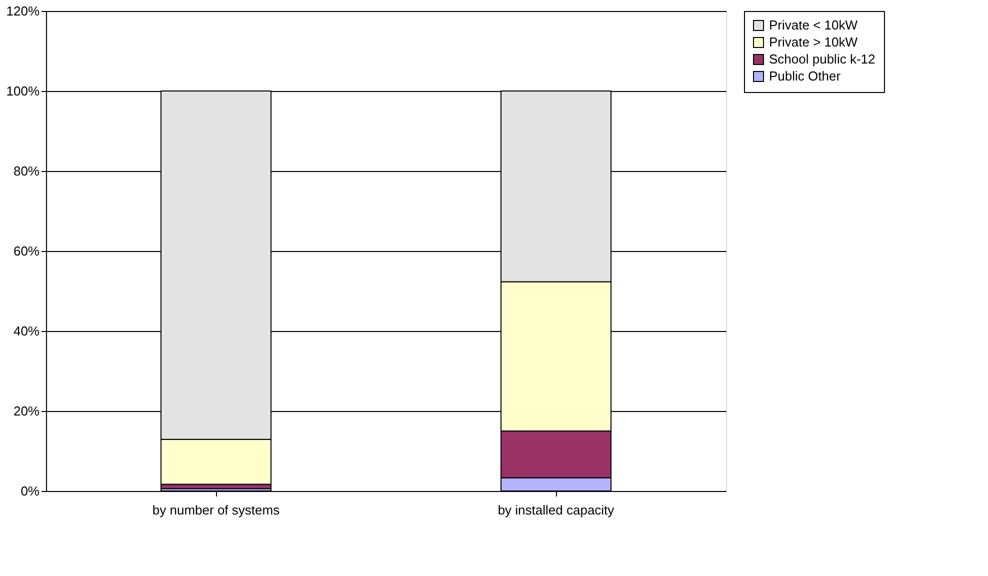 This screenshot has width=988, height=576. Describe the element at coordinates (805, 76) in the screenshot. I see `legend-label: Public Other` at that location.